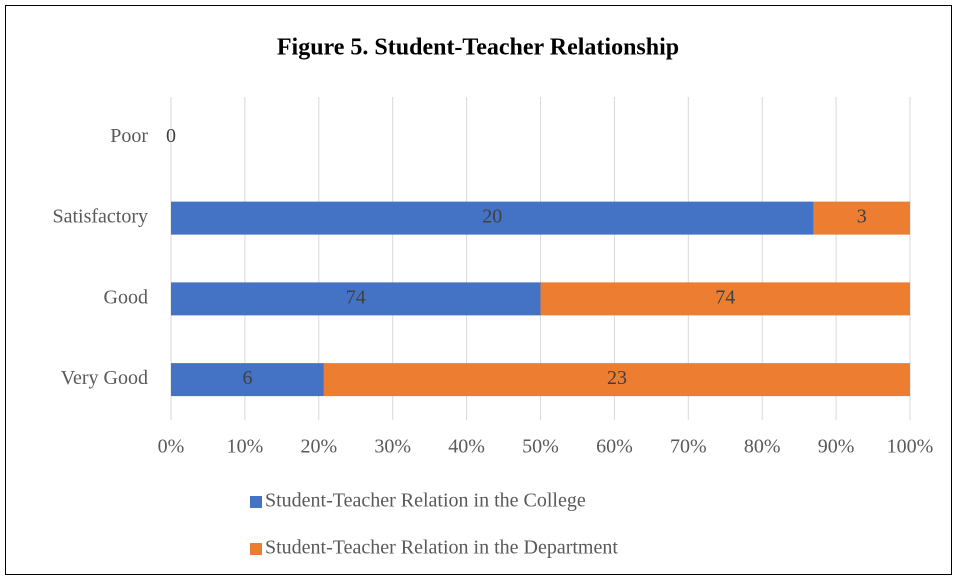  I want to click on y-tick-label: Poor, so click(129, 136).